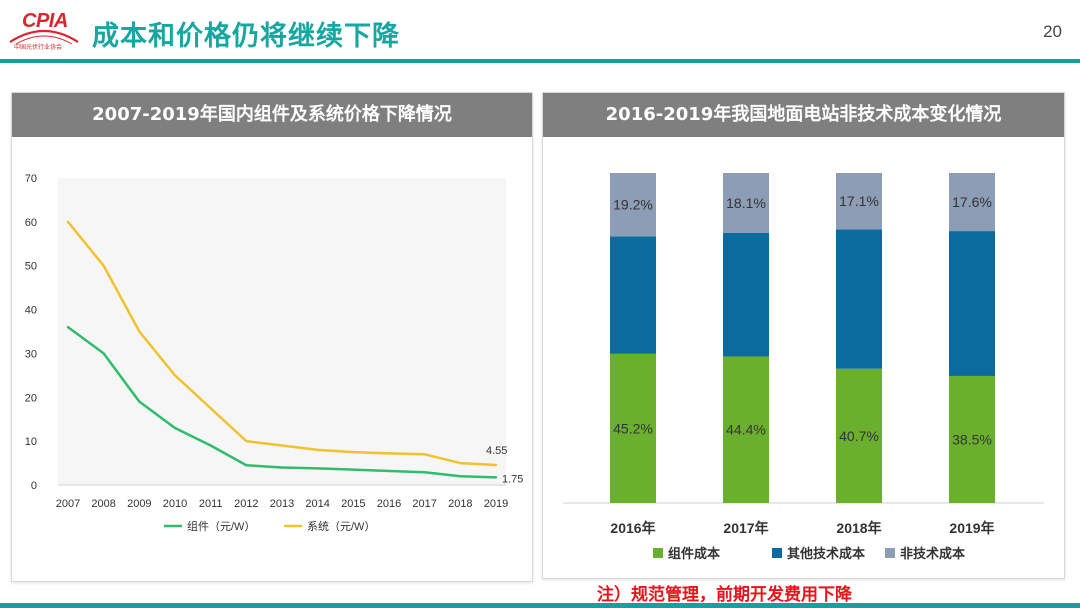 The image size is (1080, 608). I want to click on y-tick-label: 20, so click(31, 398).